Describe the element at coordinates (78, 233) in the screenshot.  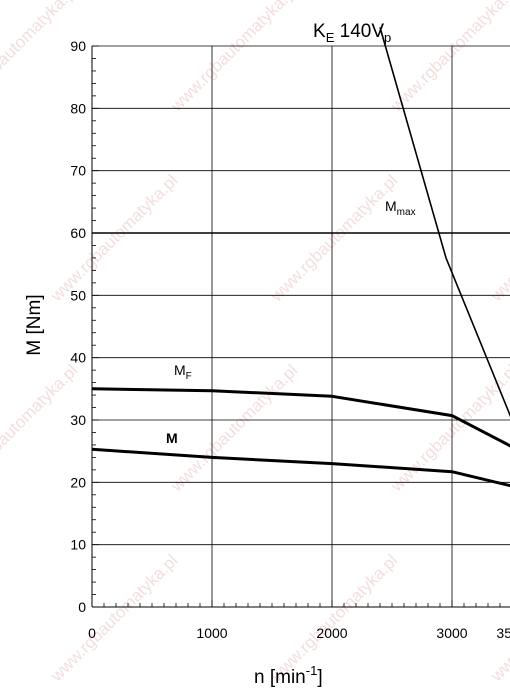
I see `y-tick-label: 60` at that location.